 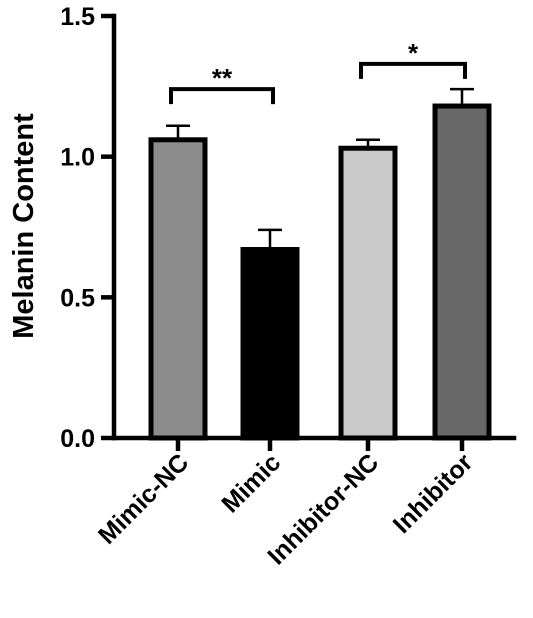 What do you see at coordinates (87, 228) in the screenshot?
I see `y-ticks: 0.0 0.5 1.0 1.5` at bounding box center [87, 228].